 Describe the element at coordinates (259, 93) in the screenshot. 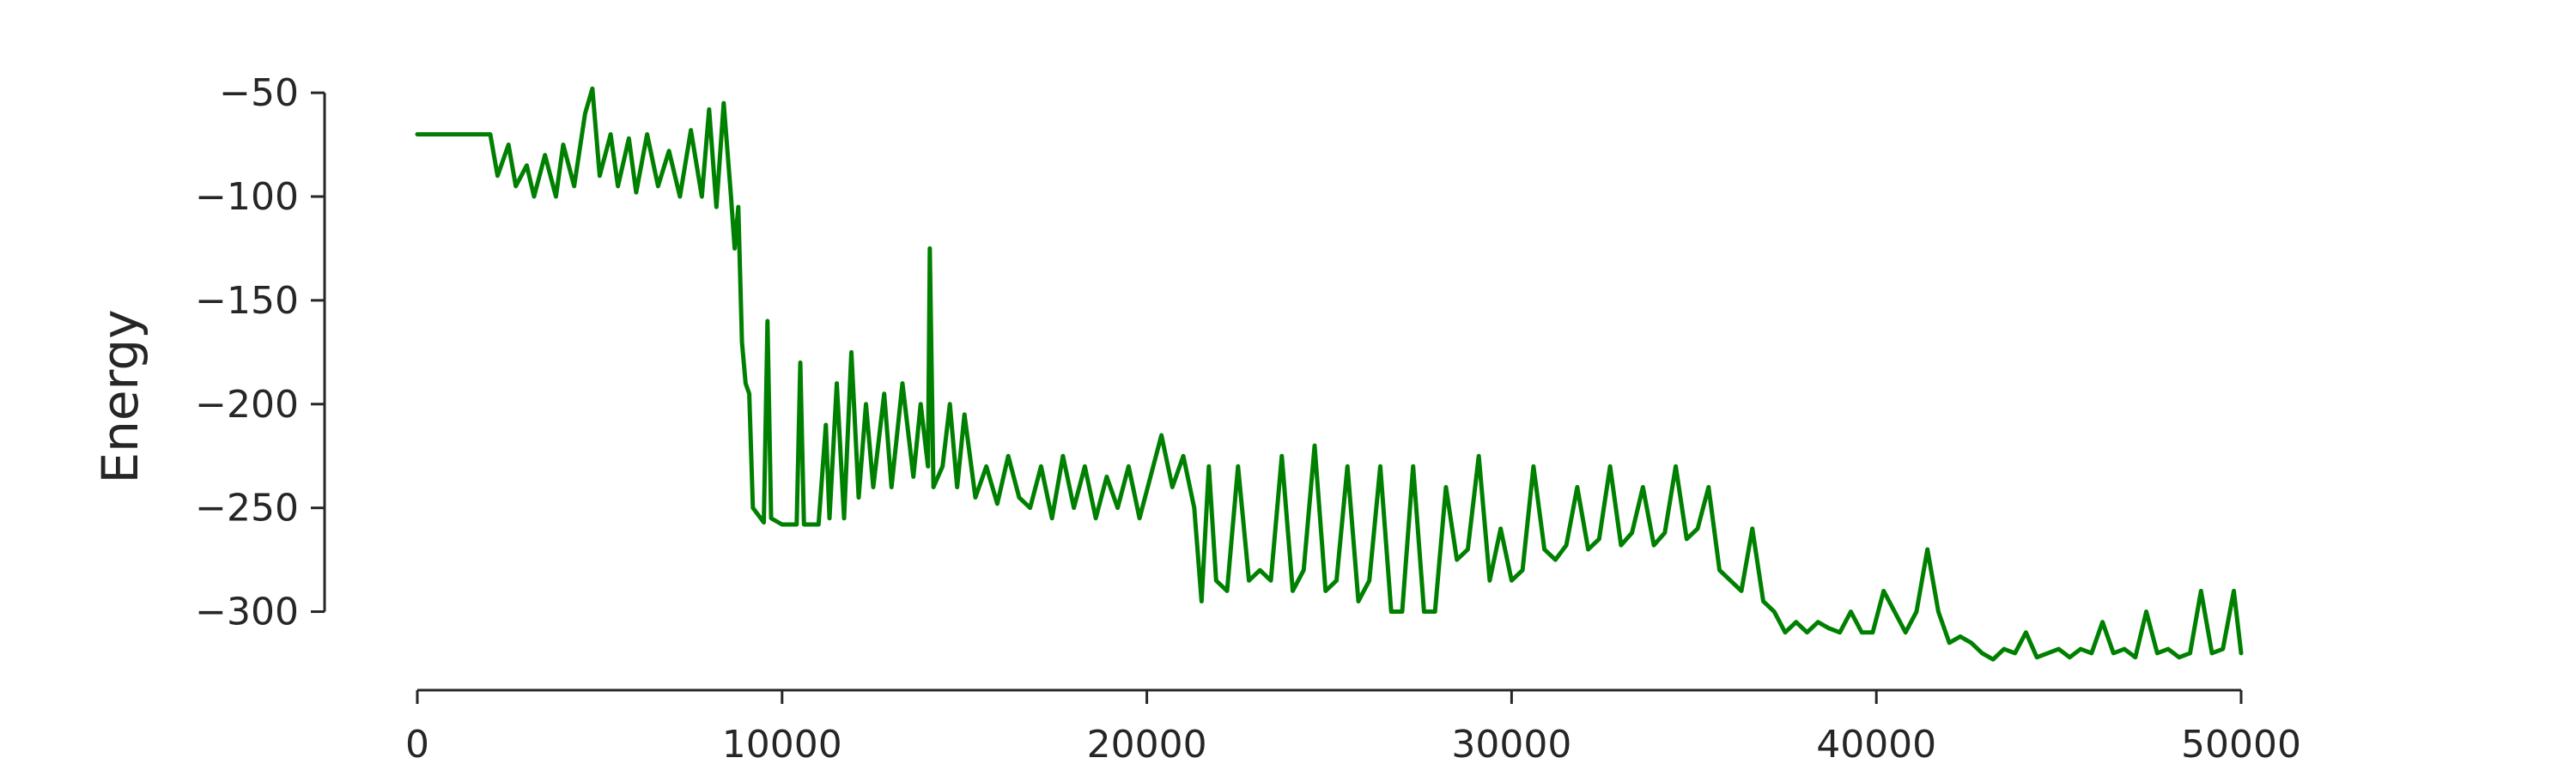

I see `y-tick-label: −50` at that location.